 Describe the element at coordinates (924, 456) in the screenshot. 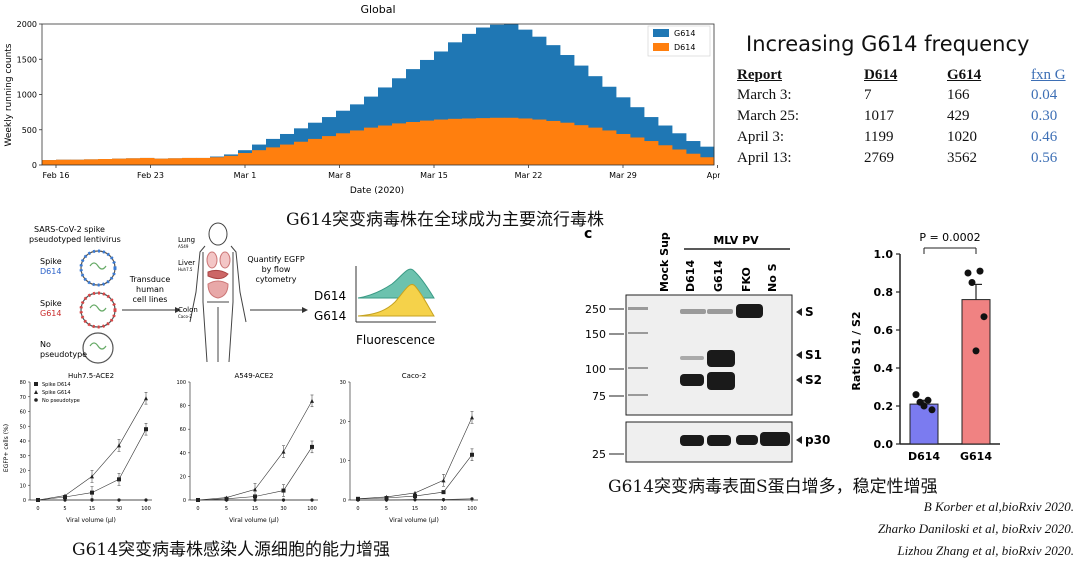

I see `x-tick-label: D614` at that location.